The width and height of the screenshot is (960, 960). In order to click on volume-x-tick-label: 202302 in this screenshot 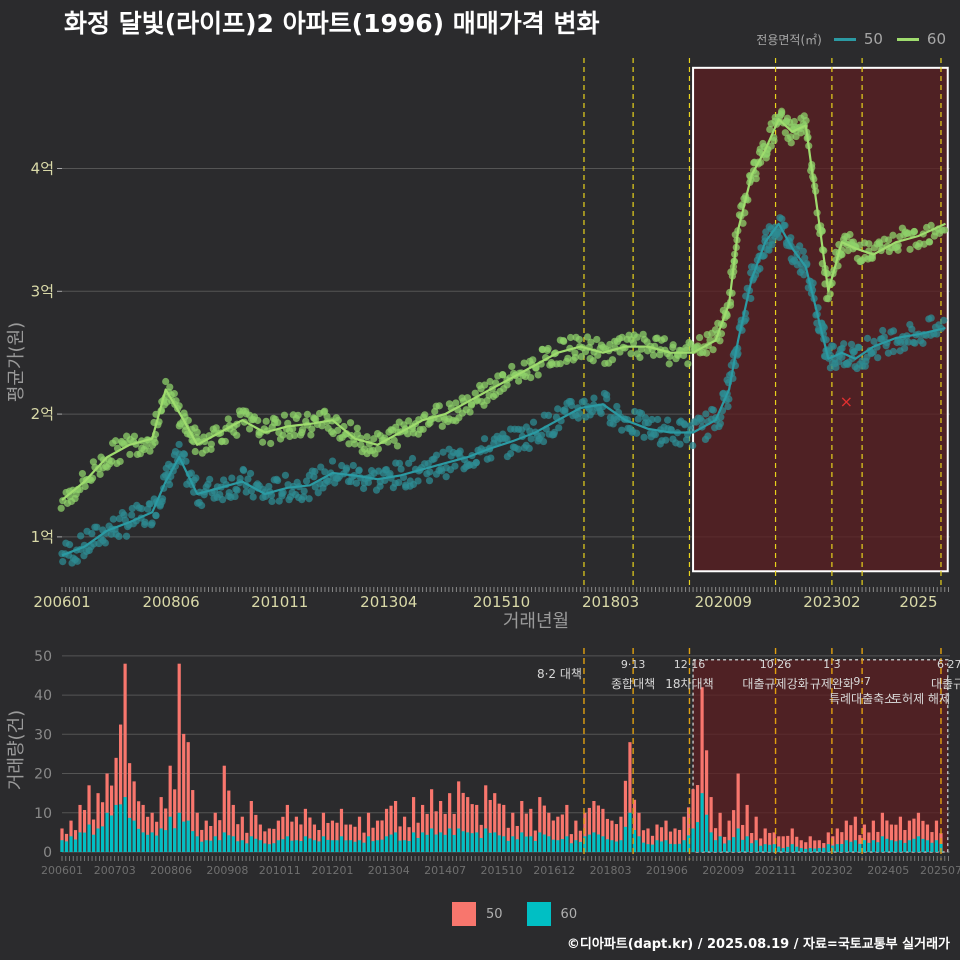, I will do `click(832, 870)`.